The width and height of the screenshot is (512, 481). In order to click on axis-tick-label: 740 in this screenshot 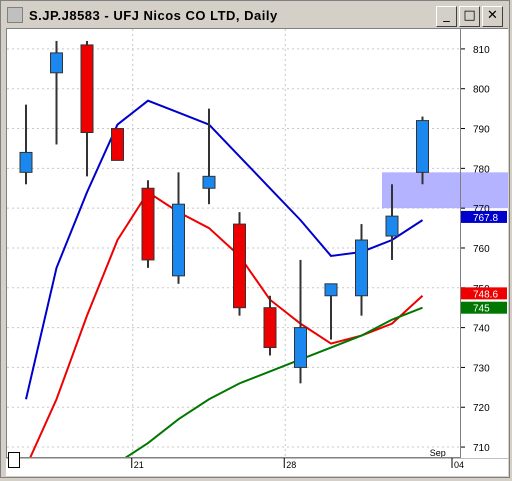, I will do `click(481, 329)`.